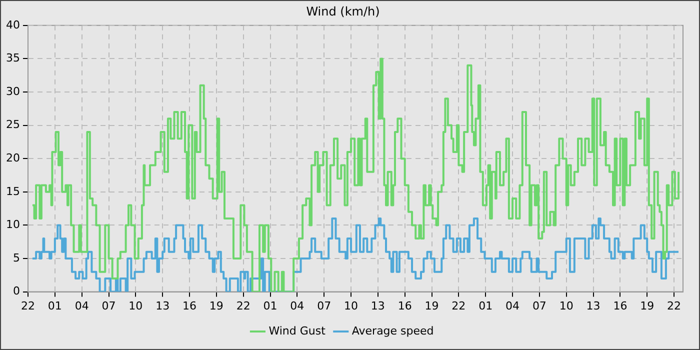 The width and height of the screenshot is (700, 350). I want to click on legend-label: Wind Gust, so click(297, 331).